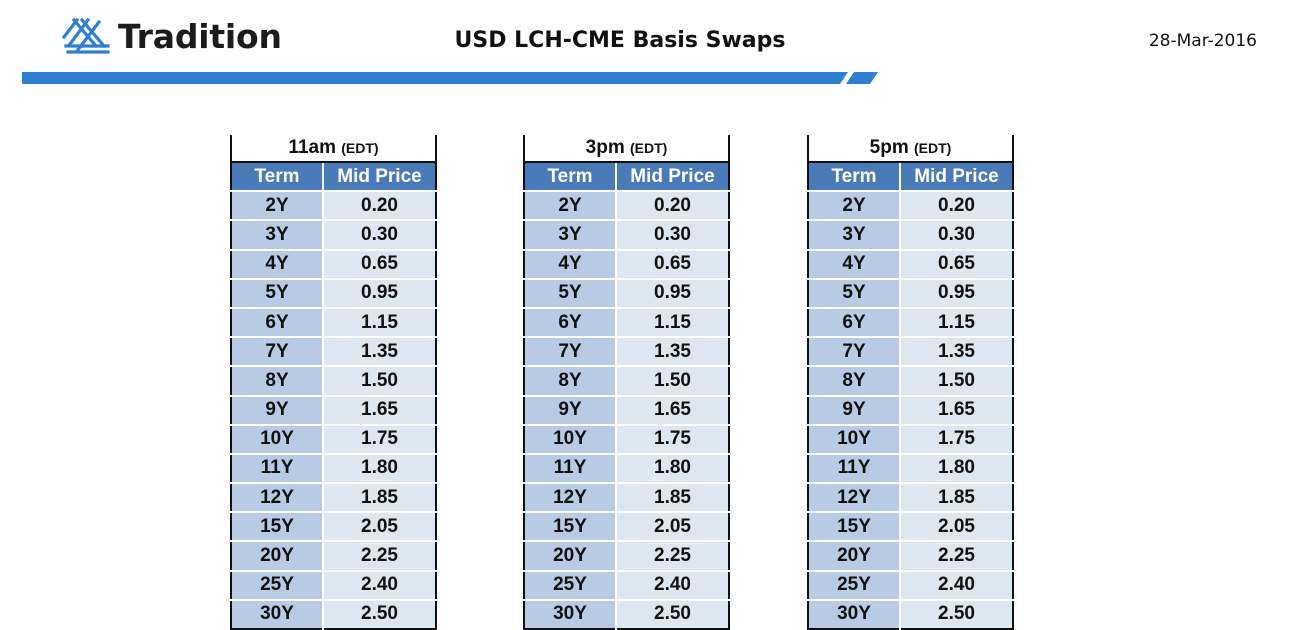  Describe the element at coordinates (956, 468) in the screenshot. I see `mid-price-cell: 1.80` at that location.